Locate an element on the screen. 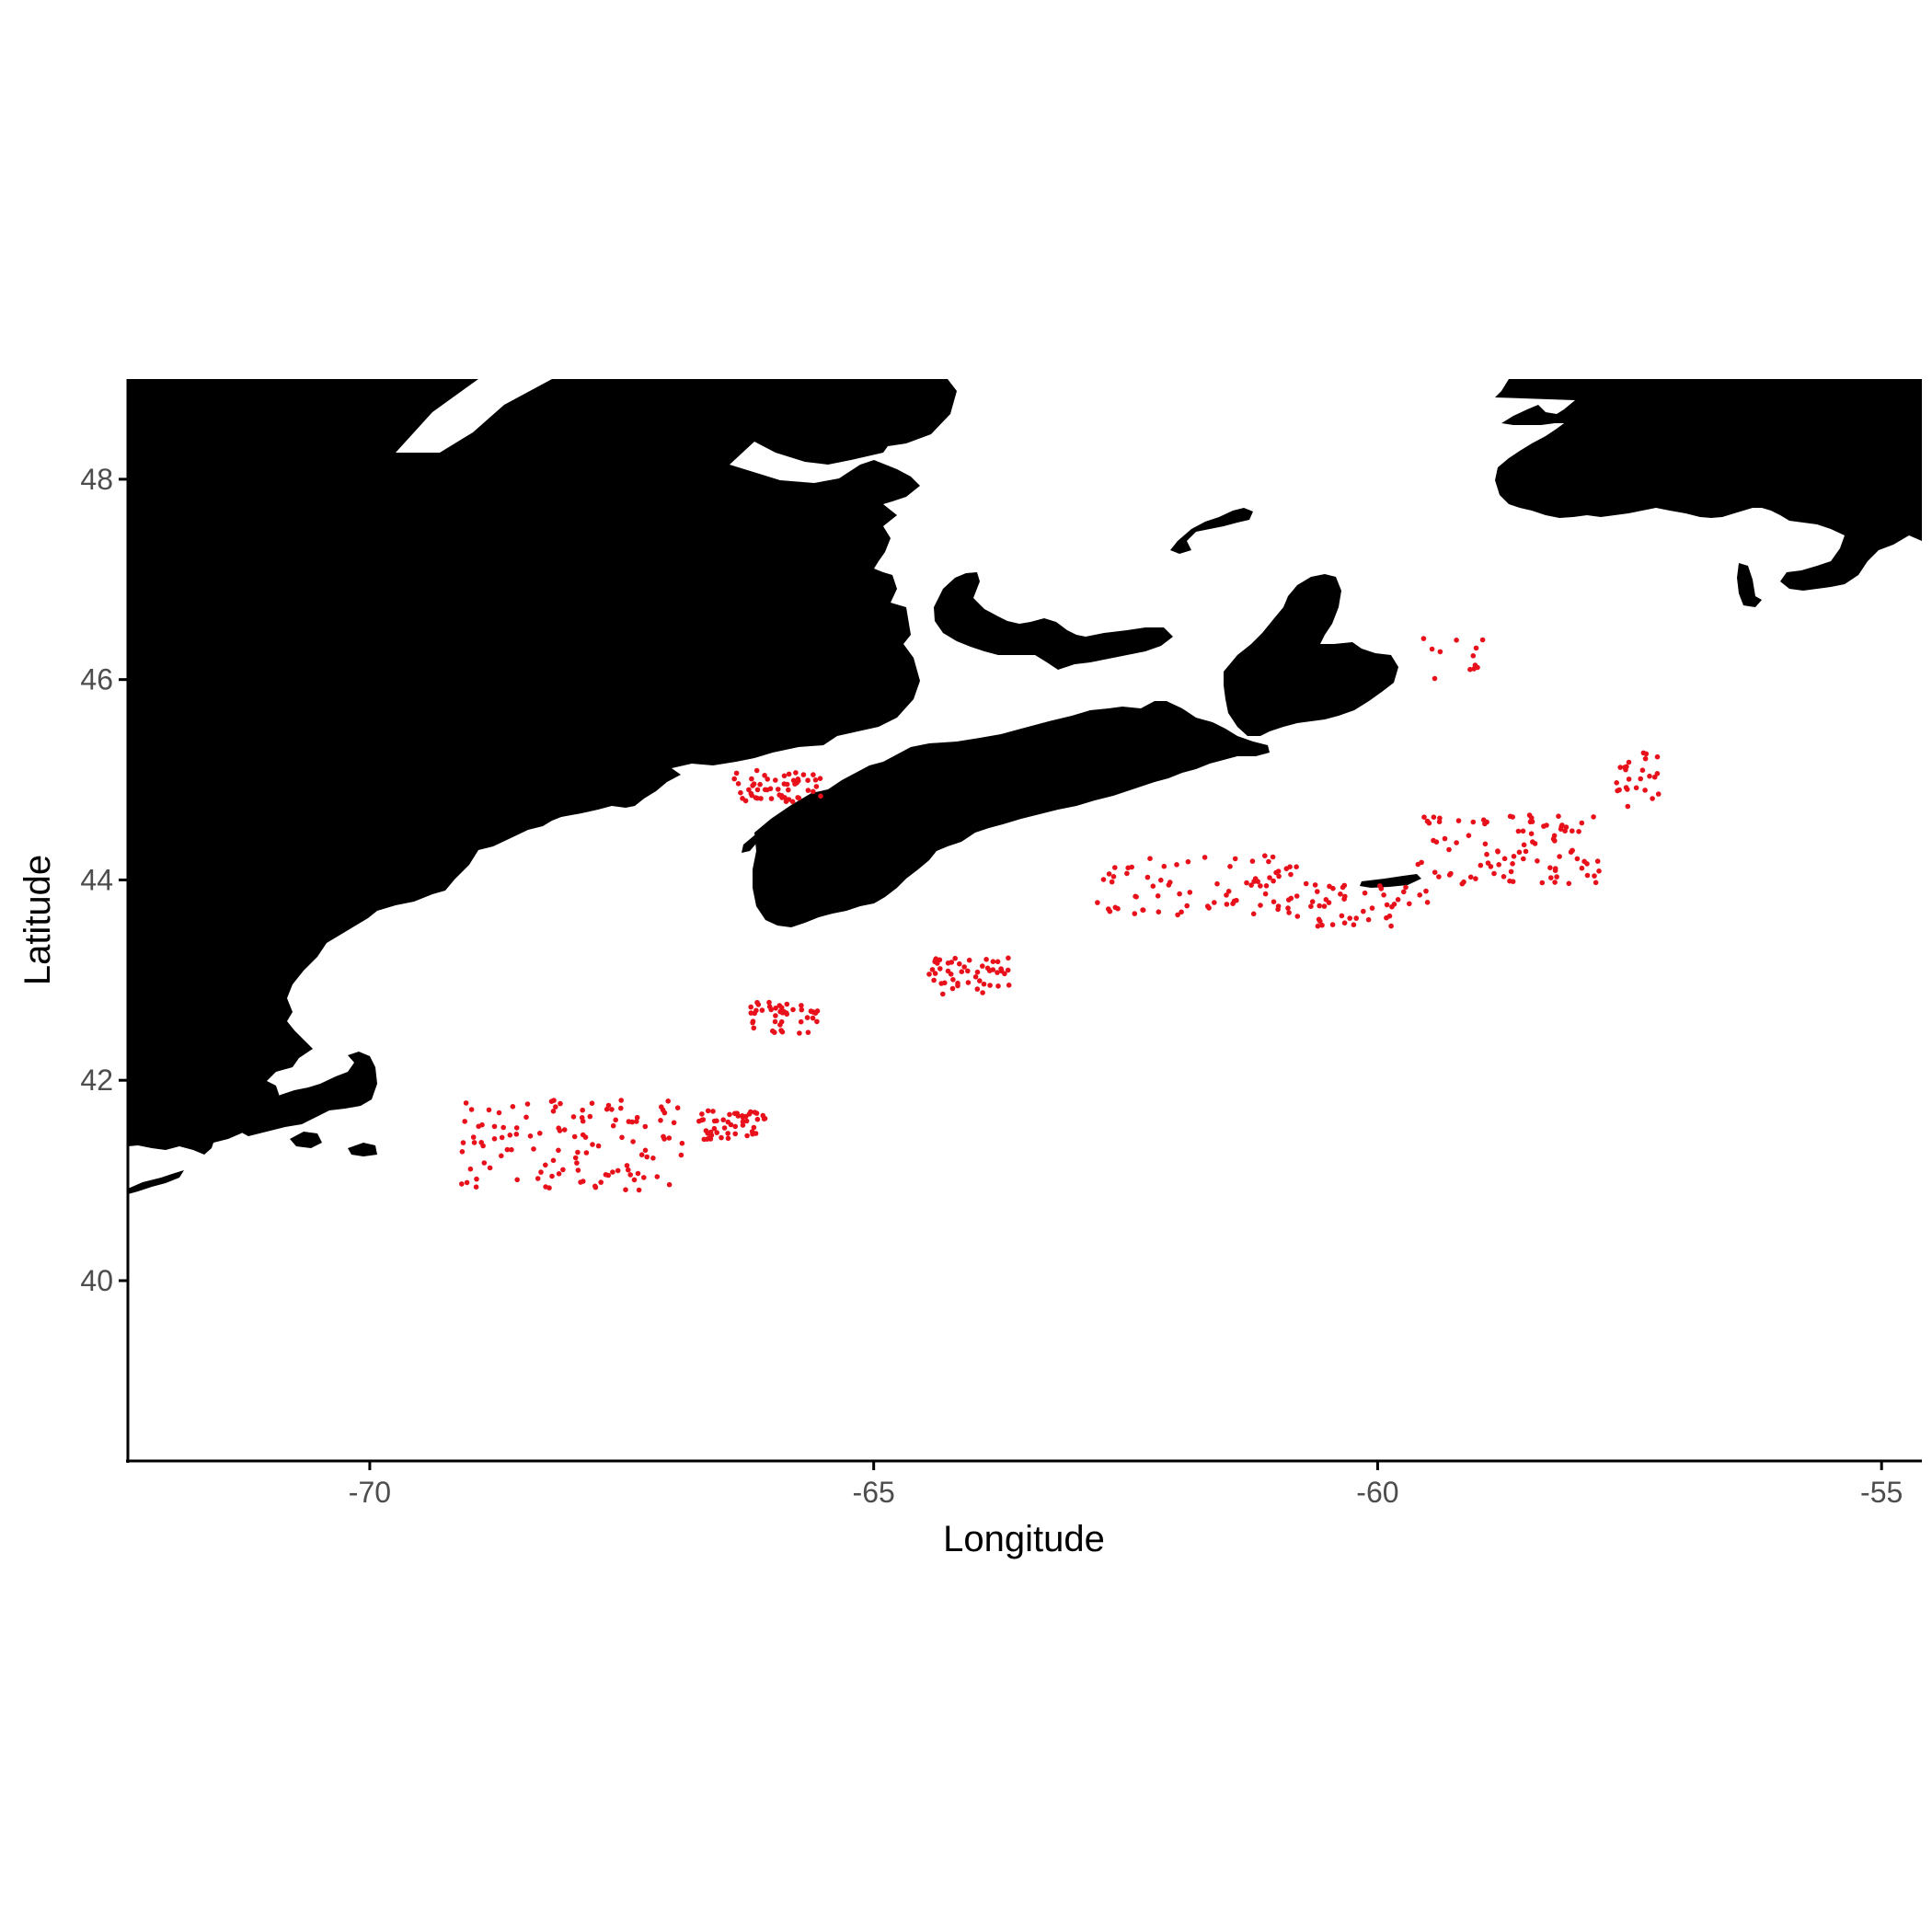 The width and height of the screenshot is (1932, 1932). x-tick-label: -55 is located at coordinates (1881, 1492).